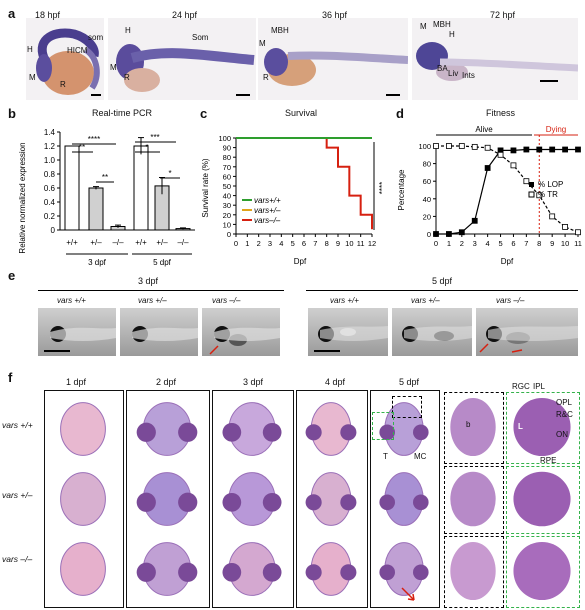  What do you see at coordinates (432, 332) in the screenshot?
I see `e-photo-5dpf-het` at bounding box center [432, 332].